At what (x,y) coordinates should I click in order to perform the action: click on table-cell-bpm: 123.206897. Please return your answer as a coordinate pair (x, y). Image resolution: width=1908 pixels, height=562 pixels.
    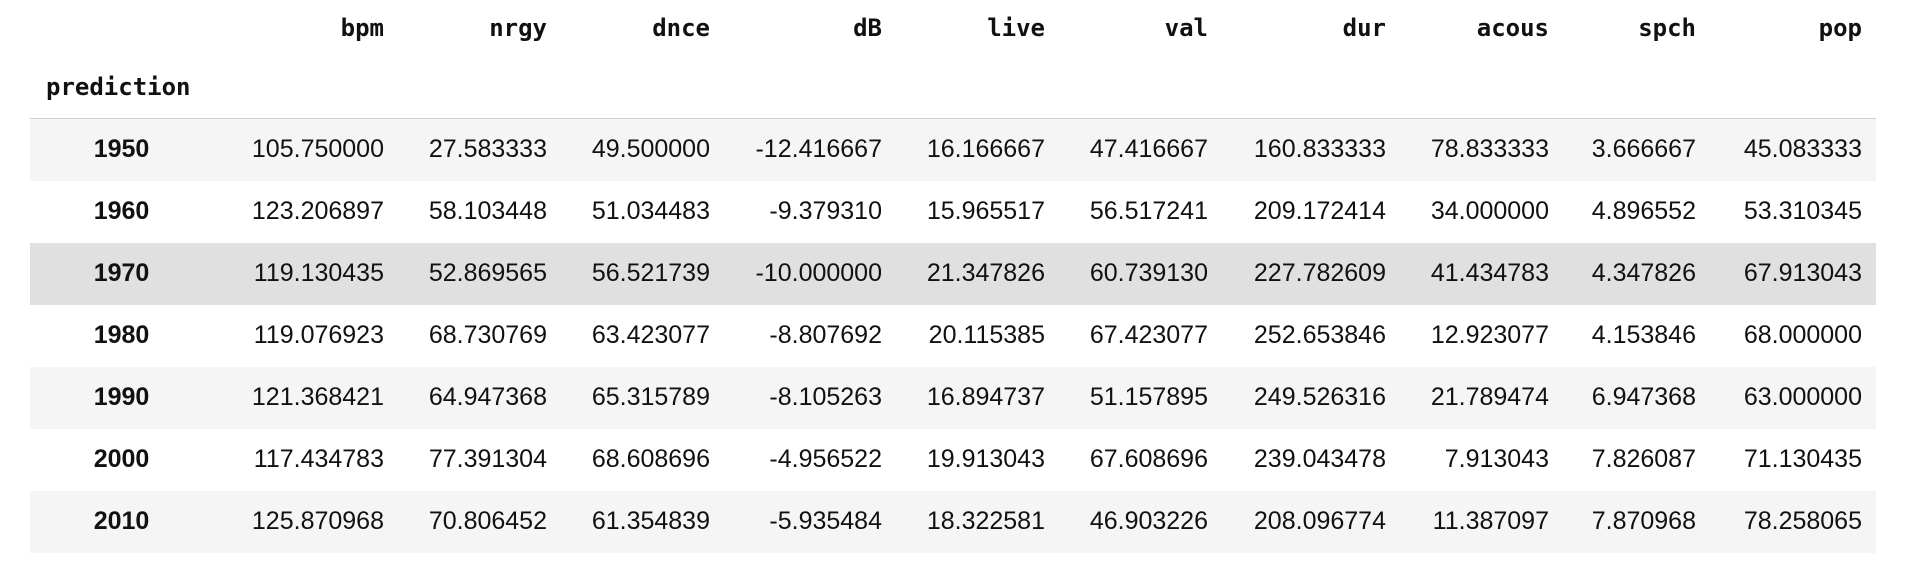
    Looking at the image, I should click on (317, 211).